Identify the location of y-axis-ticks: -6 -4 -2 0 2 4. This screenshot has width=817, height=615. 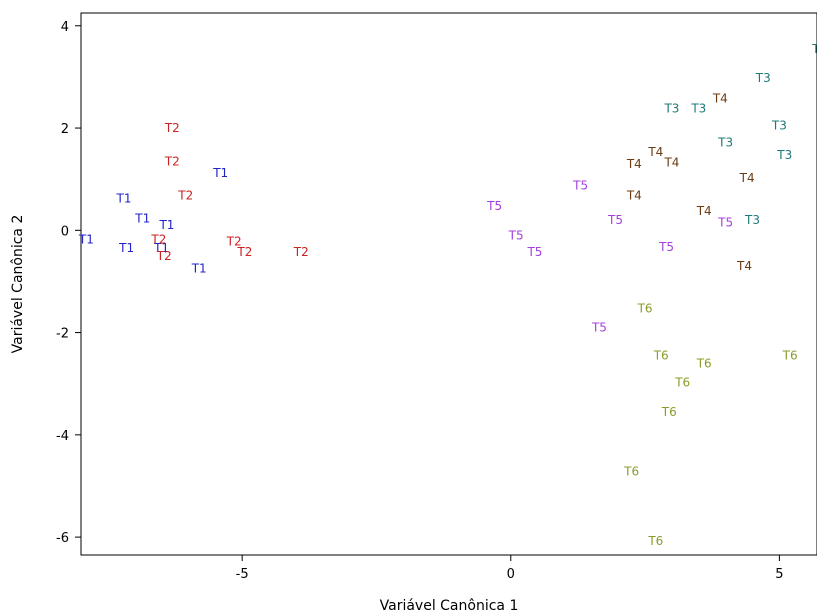
(68, 283).